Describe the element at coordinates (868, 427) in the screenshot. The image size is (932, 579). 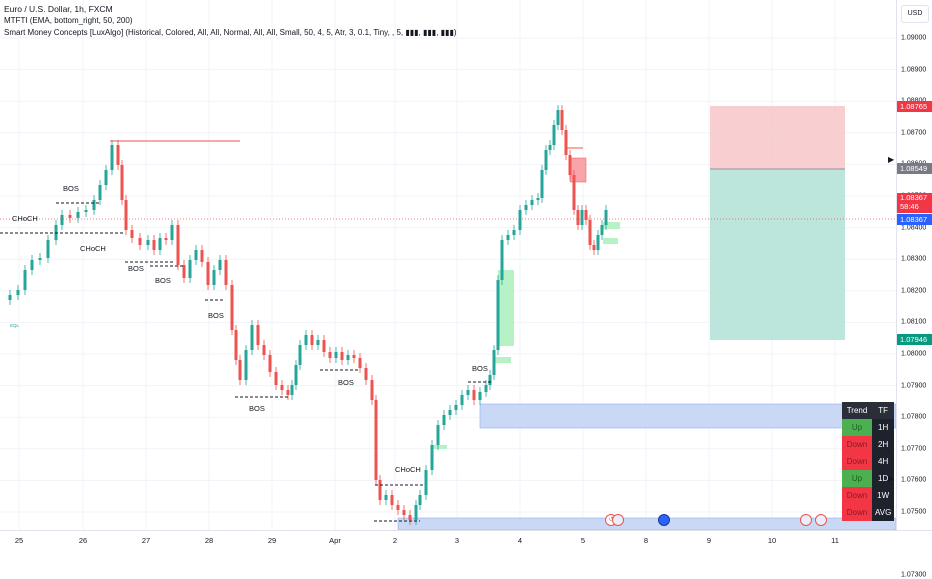
I see `table-row: Up 1H` at that location.